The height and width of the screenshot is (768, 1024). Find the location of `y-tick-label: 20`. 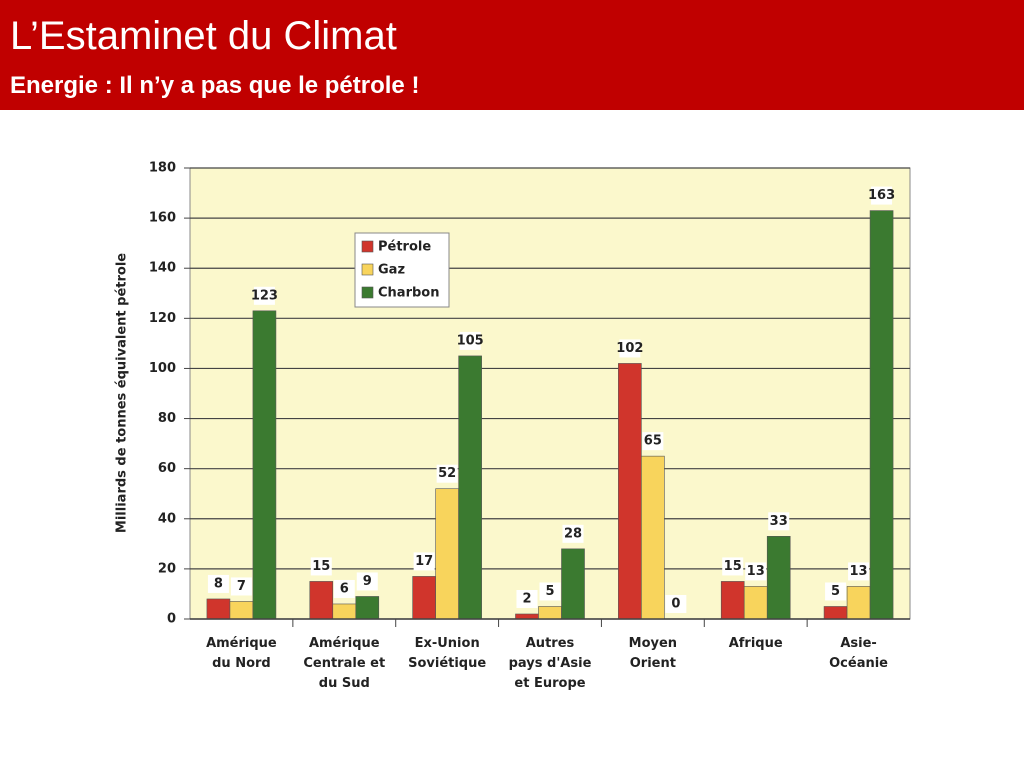

y-tick-label: 20 is located at coordinates (167, 568).